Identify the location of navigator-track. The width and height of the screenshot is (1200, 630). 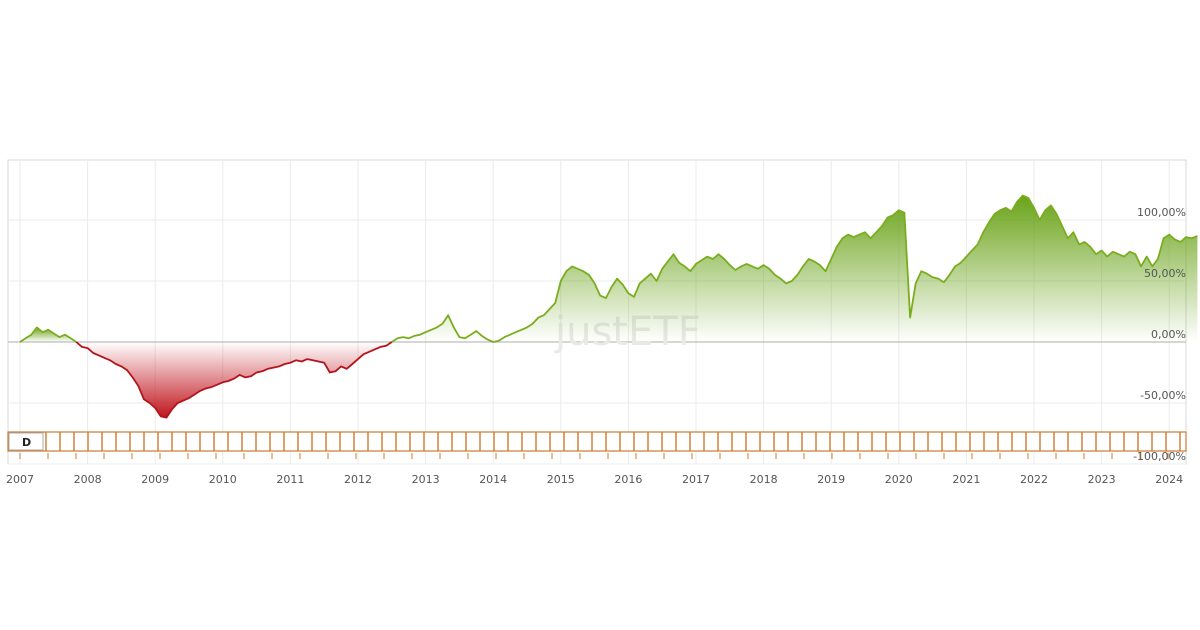
(597, 441).